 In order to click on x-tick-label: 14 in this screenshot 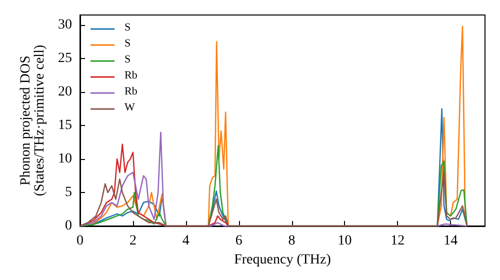, I will do `click(451, 241)`.